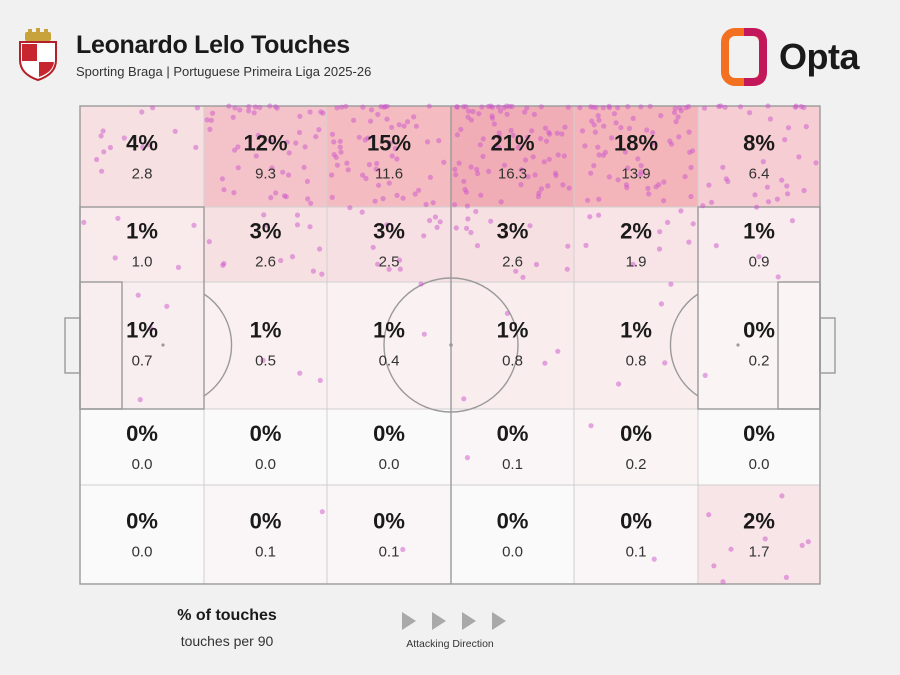 The image size is (900, 675). Describe the element at coordinates (513, 231) in the screenshot. I see `cell-percent-label: 3%` at that location.